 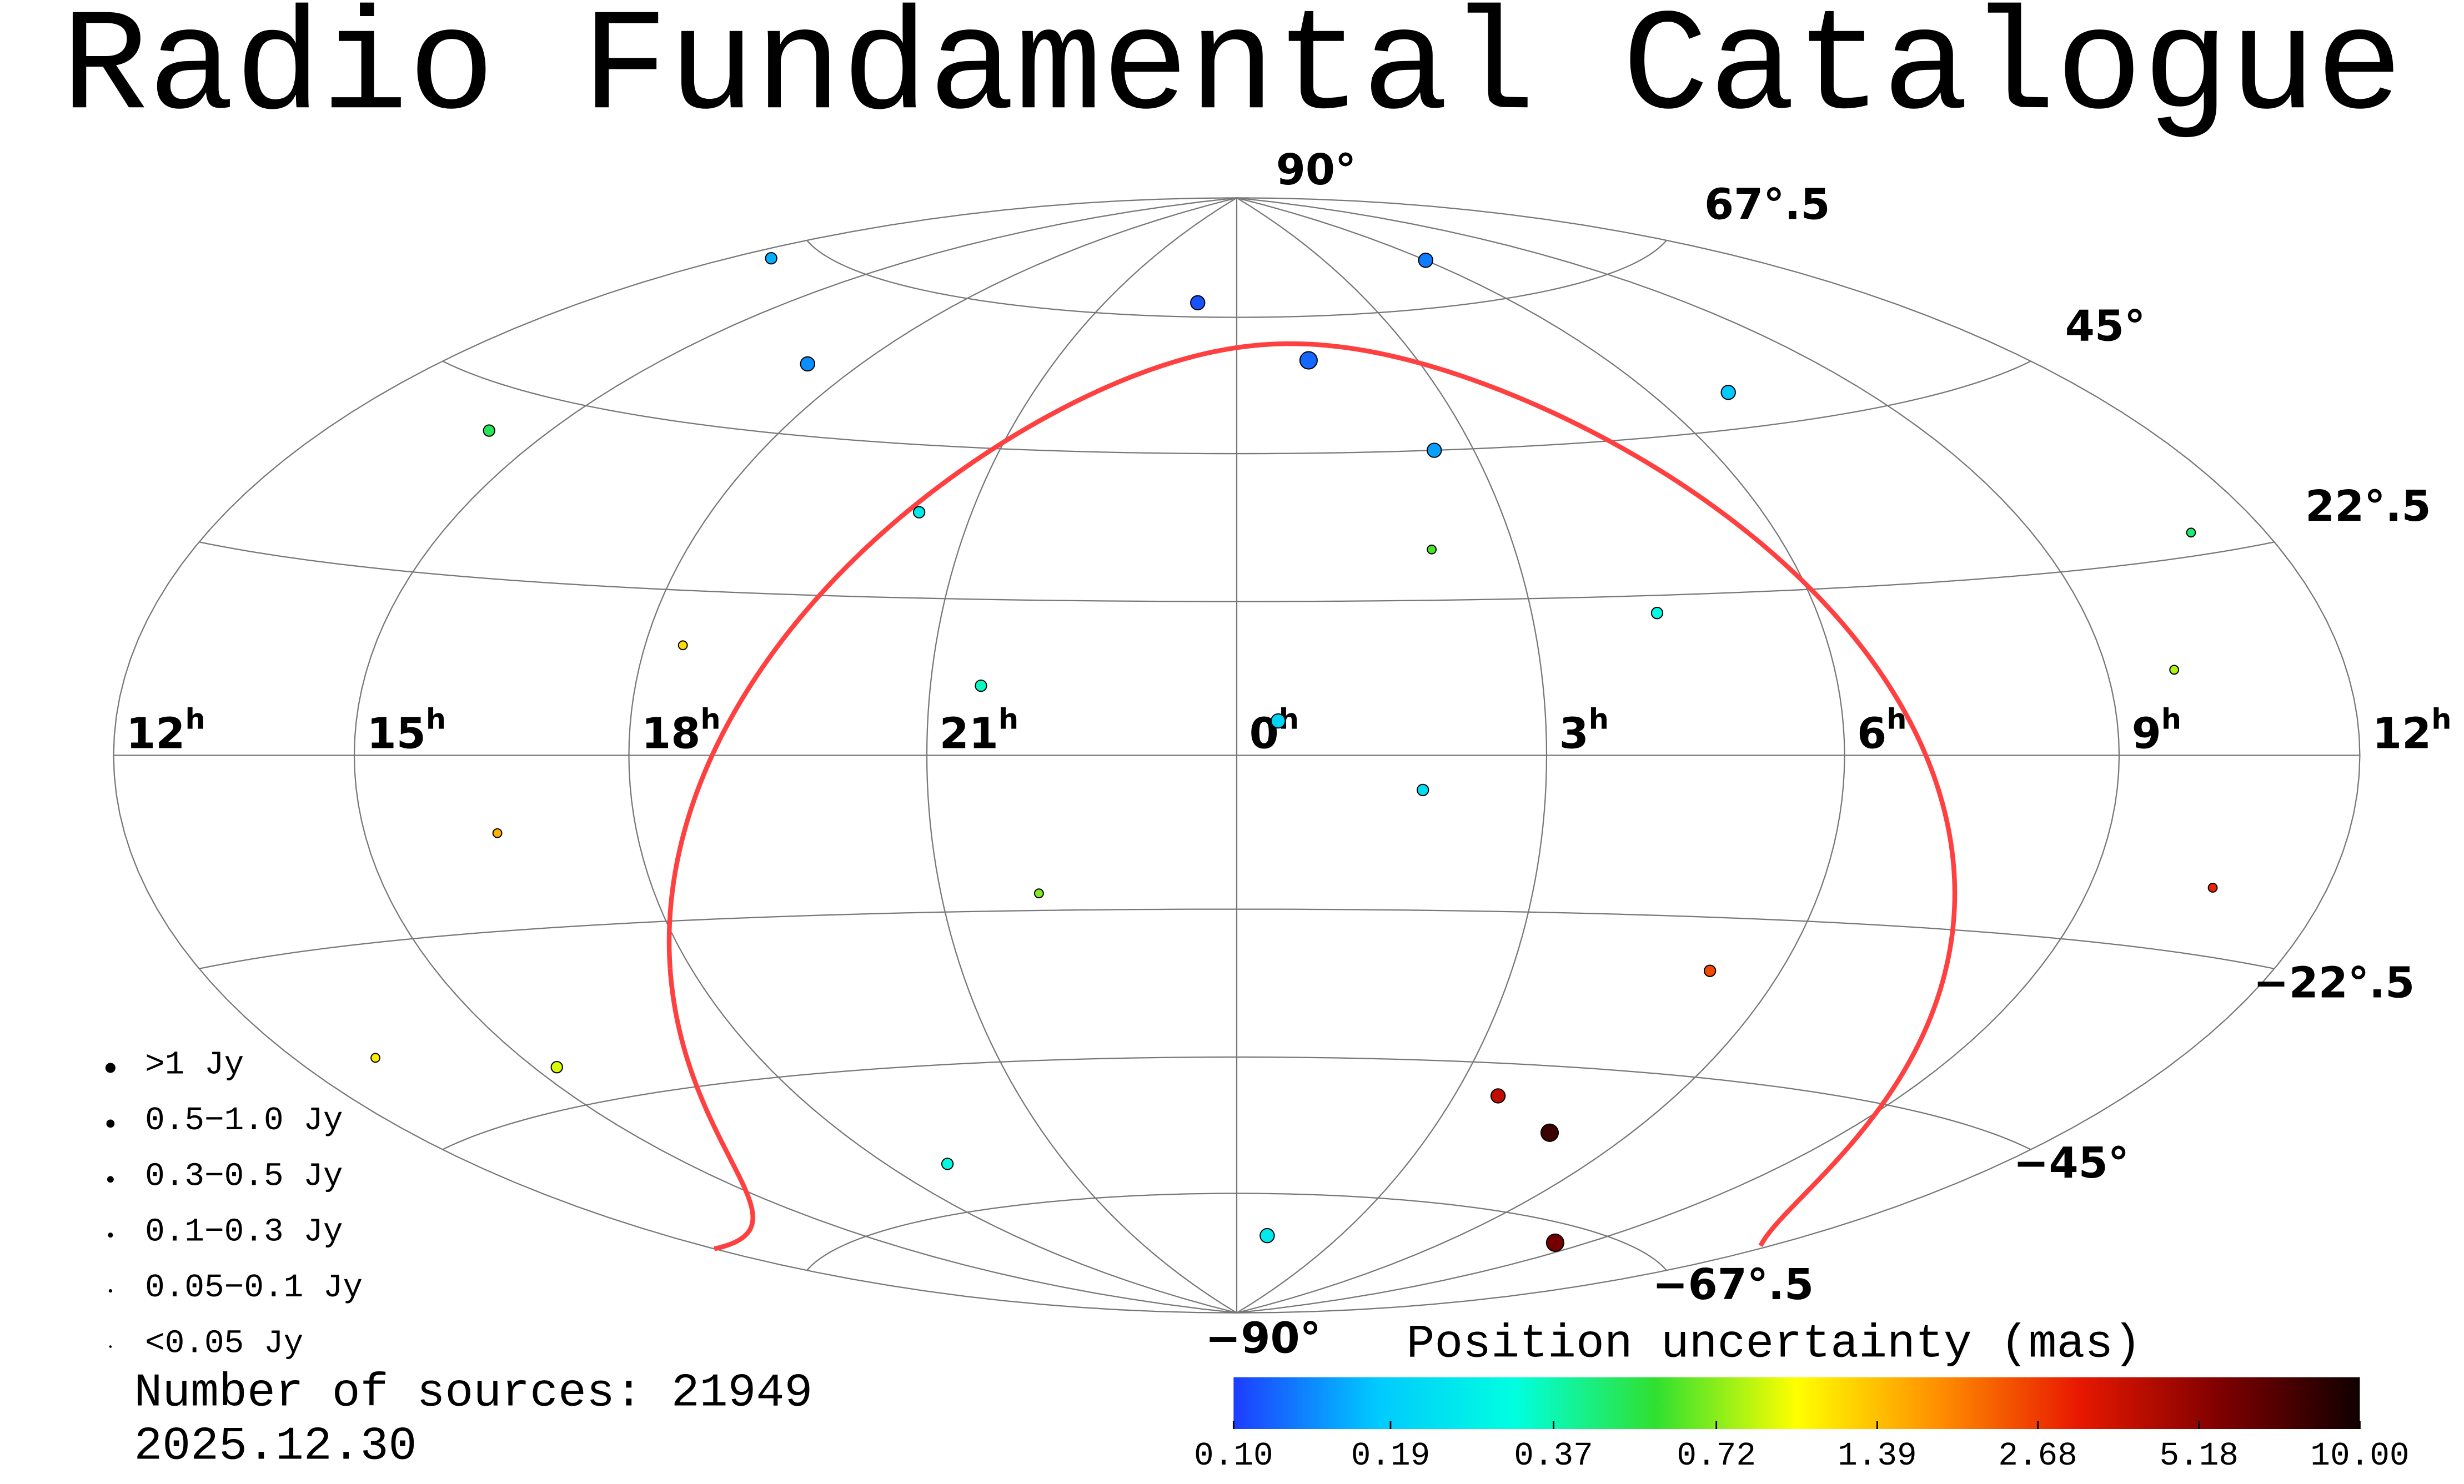 I want to click on legend-label: 0.3−0.5 Jy, so click(x=244, y=1176).